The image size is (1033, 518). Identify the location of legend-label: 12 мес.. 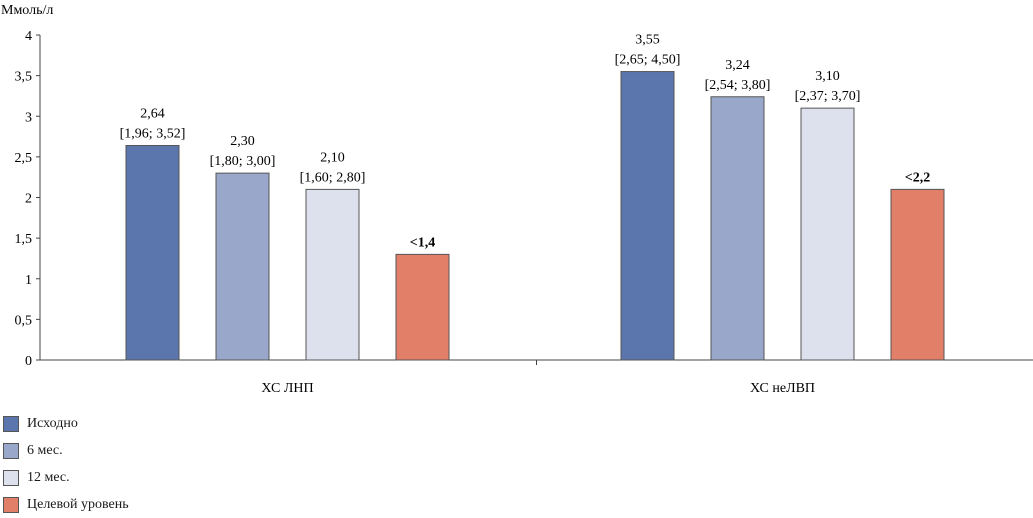
(48, 477).